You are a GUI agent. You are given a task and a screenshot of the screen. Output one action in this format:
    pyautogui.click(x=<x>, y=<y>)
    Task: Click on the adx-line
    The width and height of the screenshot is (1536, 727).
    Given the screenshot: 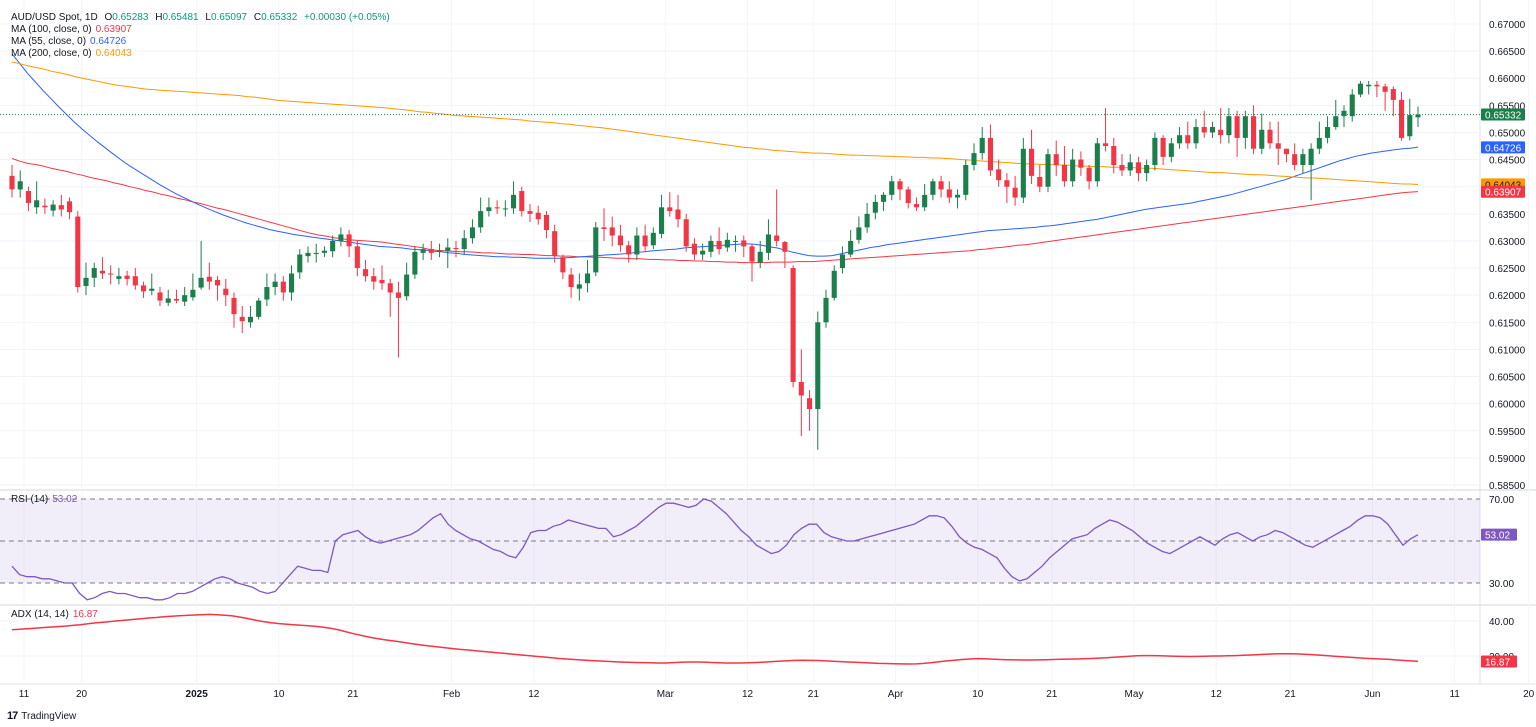 What is the action you would take?
    pyautogui.click(x=715, y=639)
    